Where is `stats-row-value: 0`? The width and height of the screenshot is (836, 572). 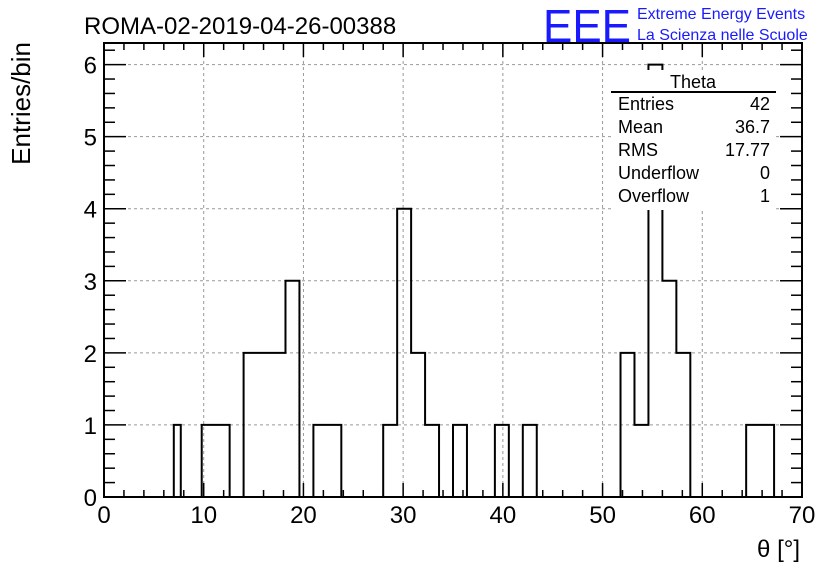
stats-row-value: 0 is located at coordinates (765, 173).